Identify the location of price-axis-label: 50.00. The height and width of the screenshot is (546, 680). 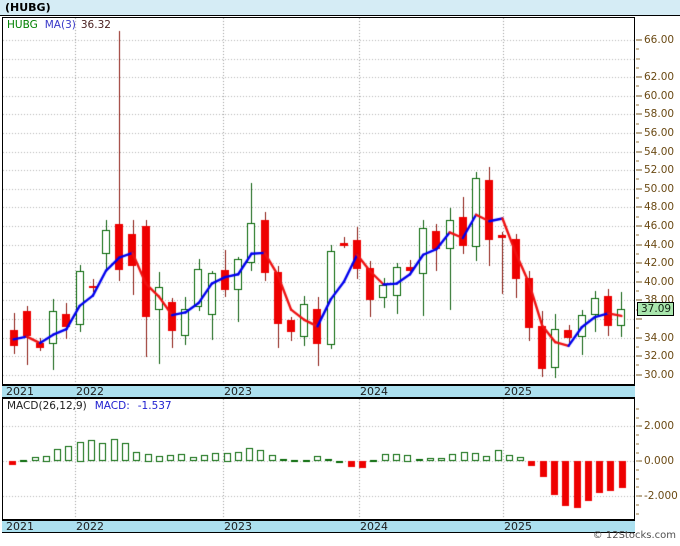
(659, 188).